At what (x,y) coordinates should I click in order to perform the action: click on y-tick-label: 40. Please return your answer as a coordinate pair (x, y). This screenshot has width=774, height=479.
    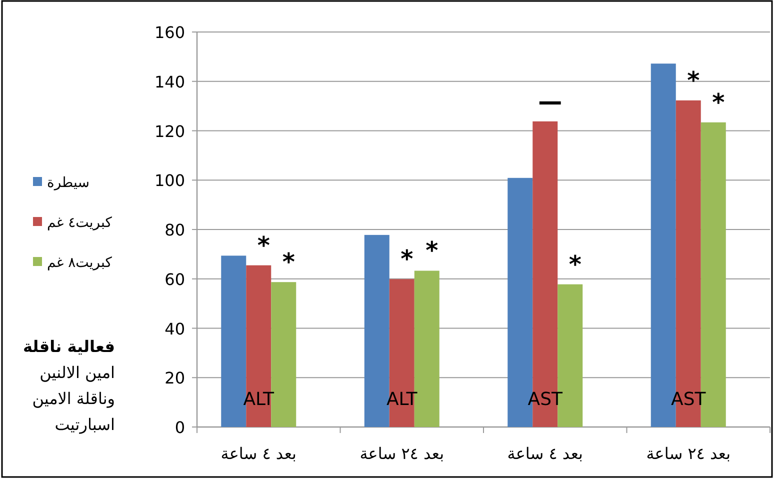
    Looking at the image, I should click on (174, 328).